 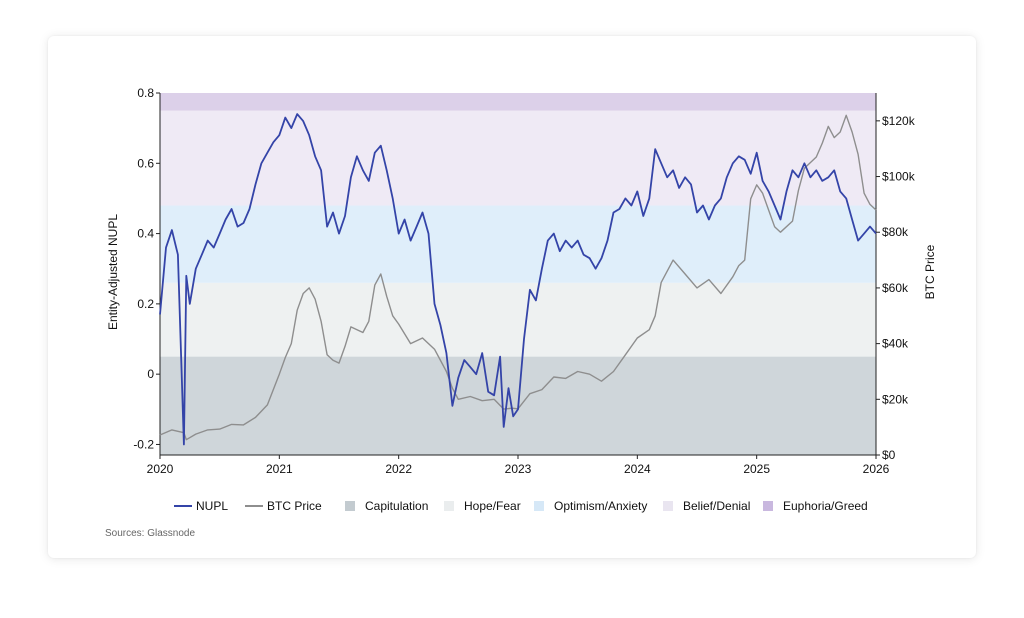 What do you see at coordinates (899, 121) in the screenshot?
I see `y-right-tick-label: $120k` at bounding box center [899, 121].